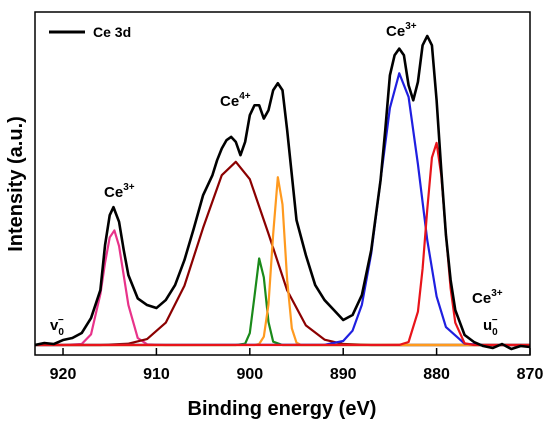  I want to click on annotation: u0−, so click(490, 326).